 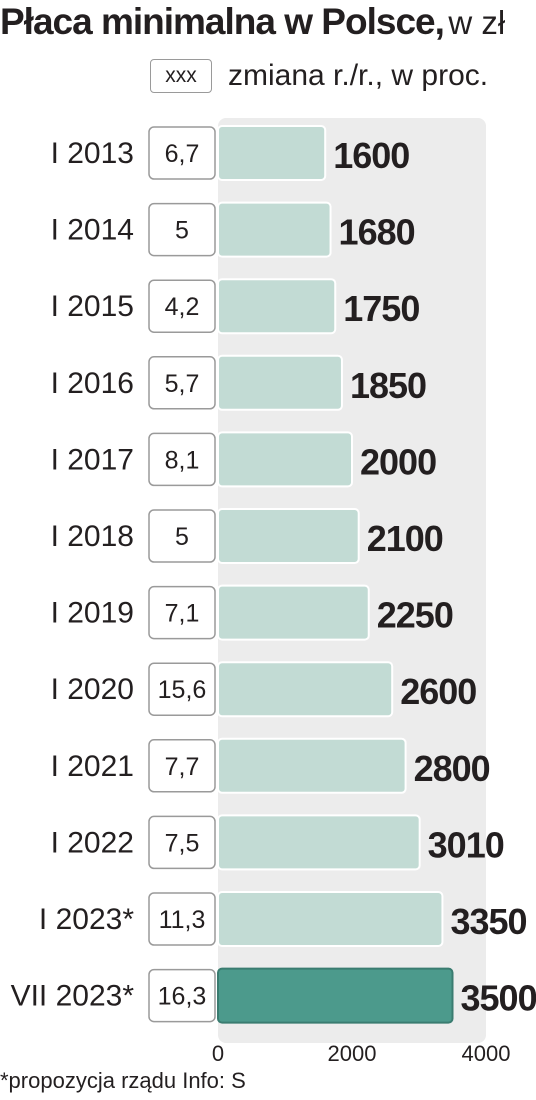 I want to click on change-label: 8,1, so click(x=182, y=460).